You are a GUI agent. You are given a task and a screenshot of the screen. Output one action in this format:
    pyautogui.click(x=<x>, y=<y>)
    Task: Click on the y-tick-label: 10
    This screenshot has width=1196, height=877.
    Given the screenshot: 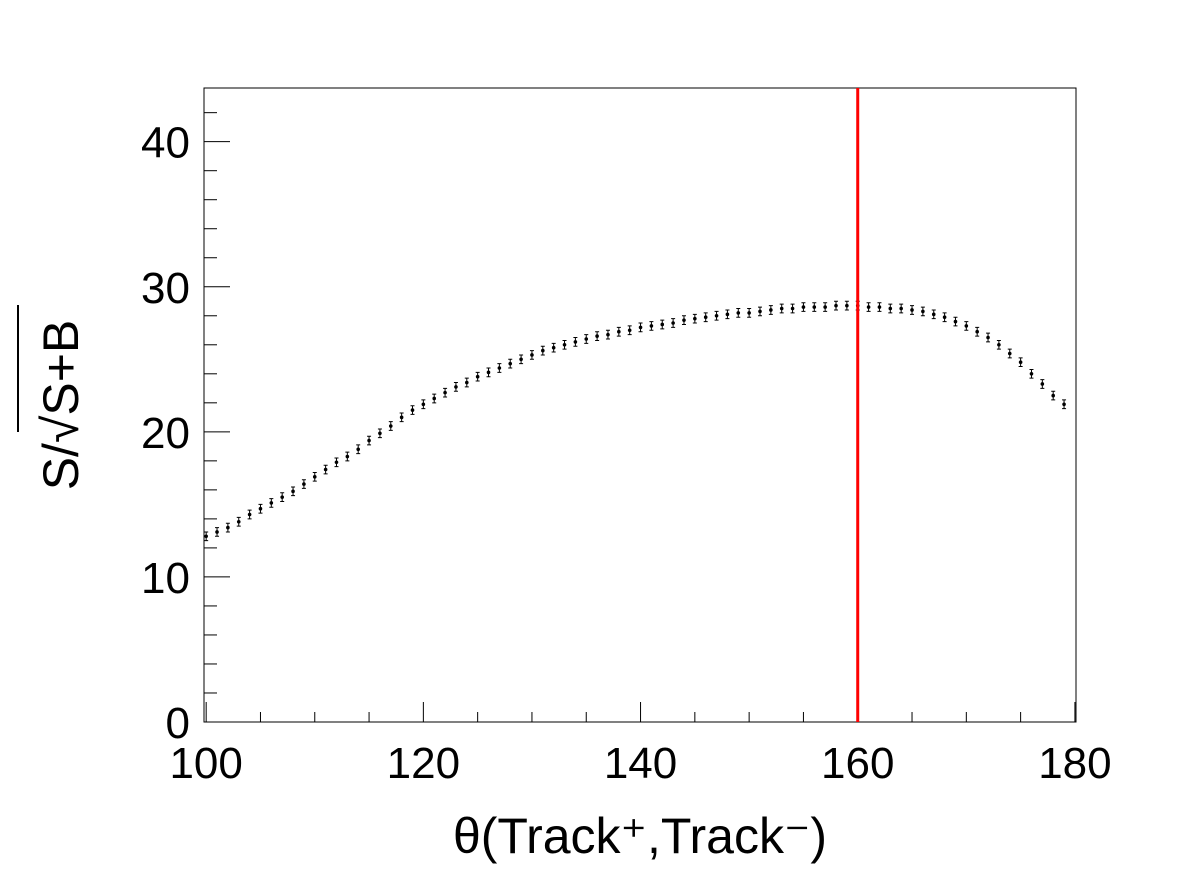 What is the action you would take?
    pyautogui.click(x=165, y=578)
    